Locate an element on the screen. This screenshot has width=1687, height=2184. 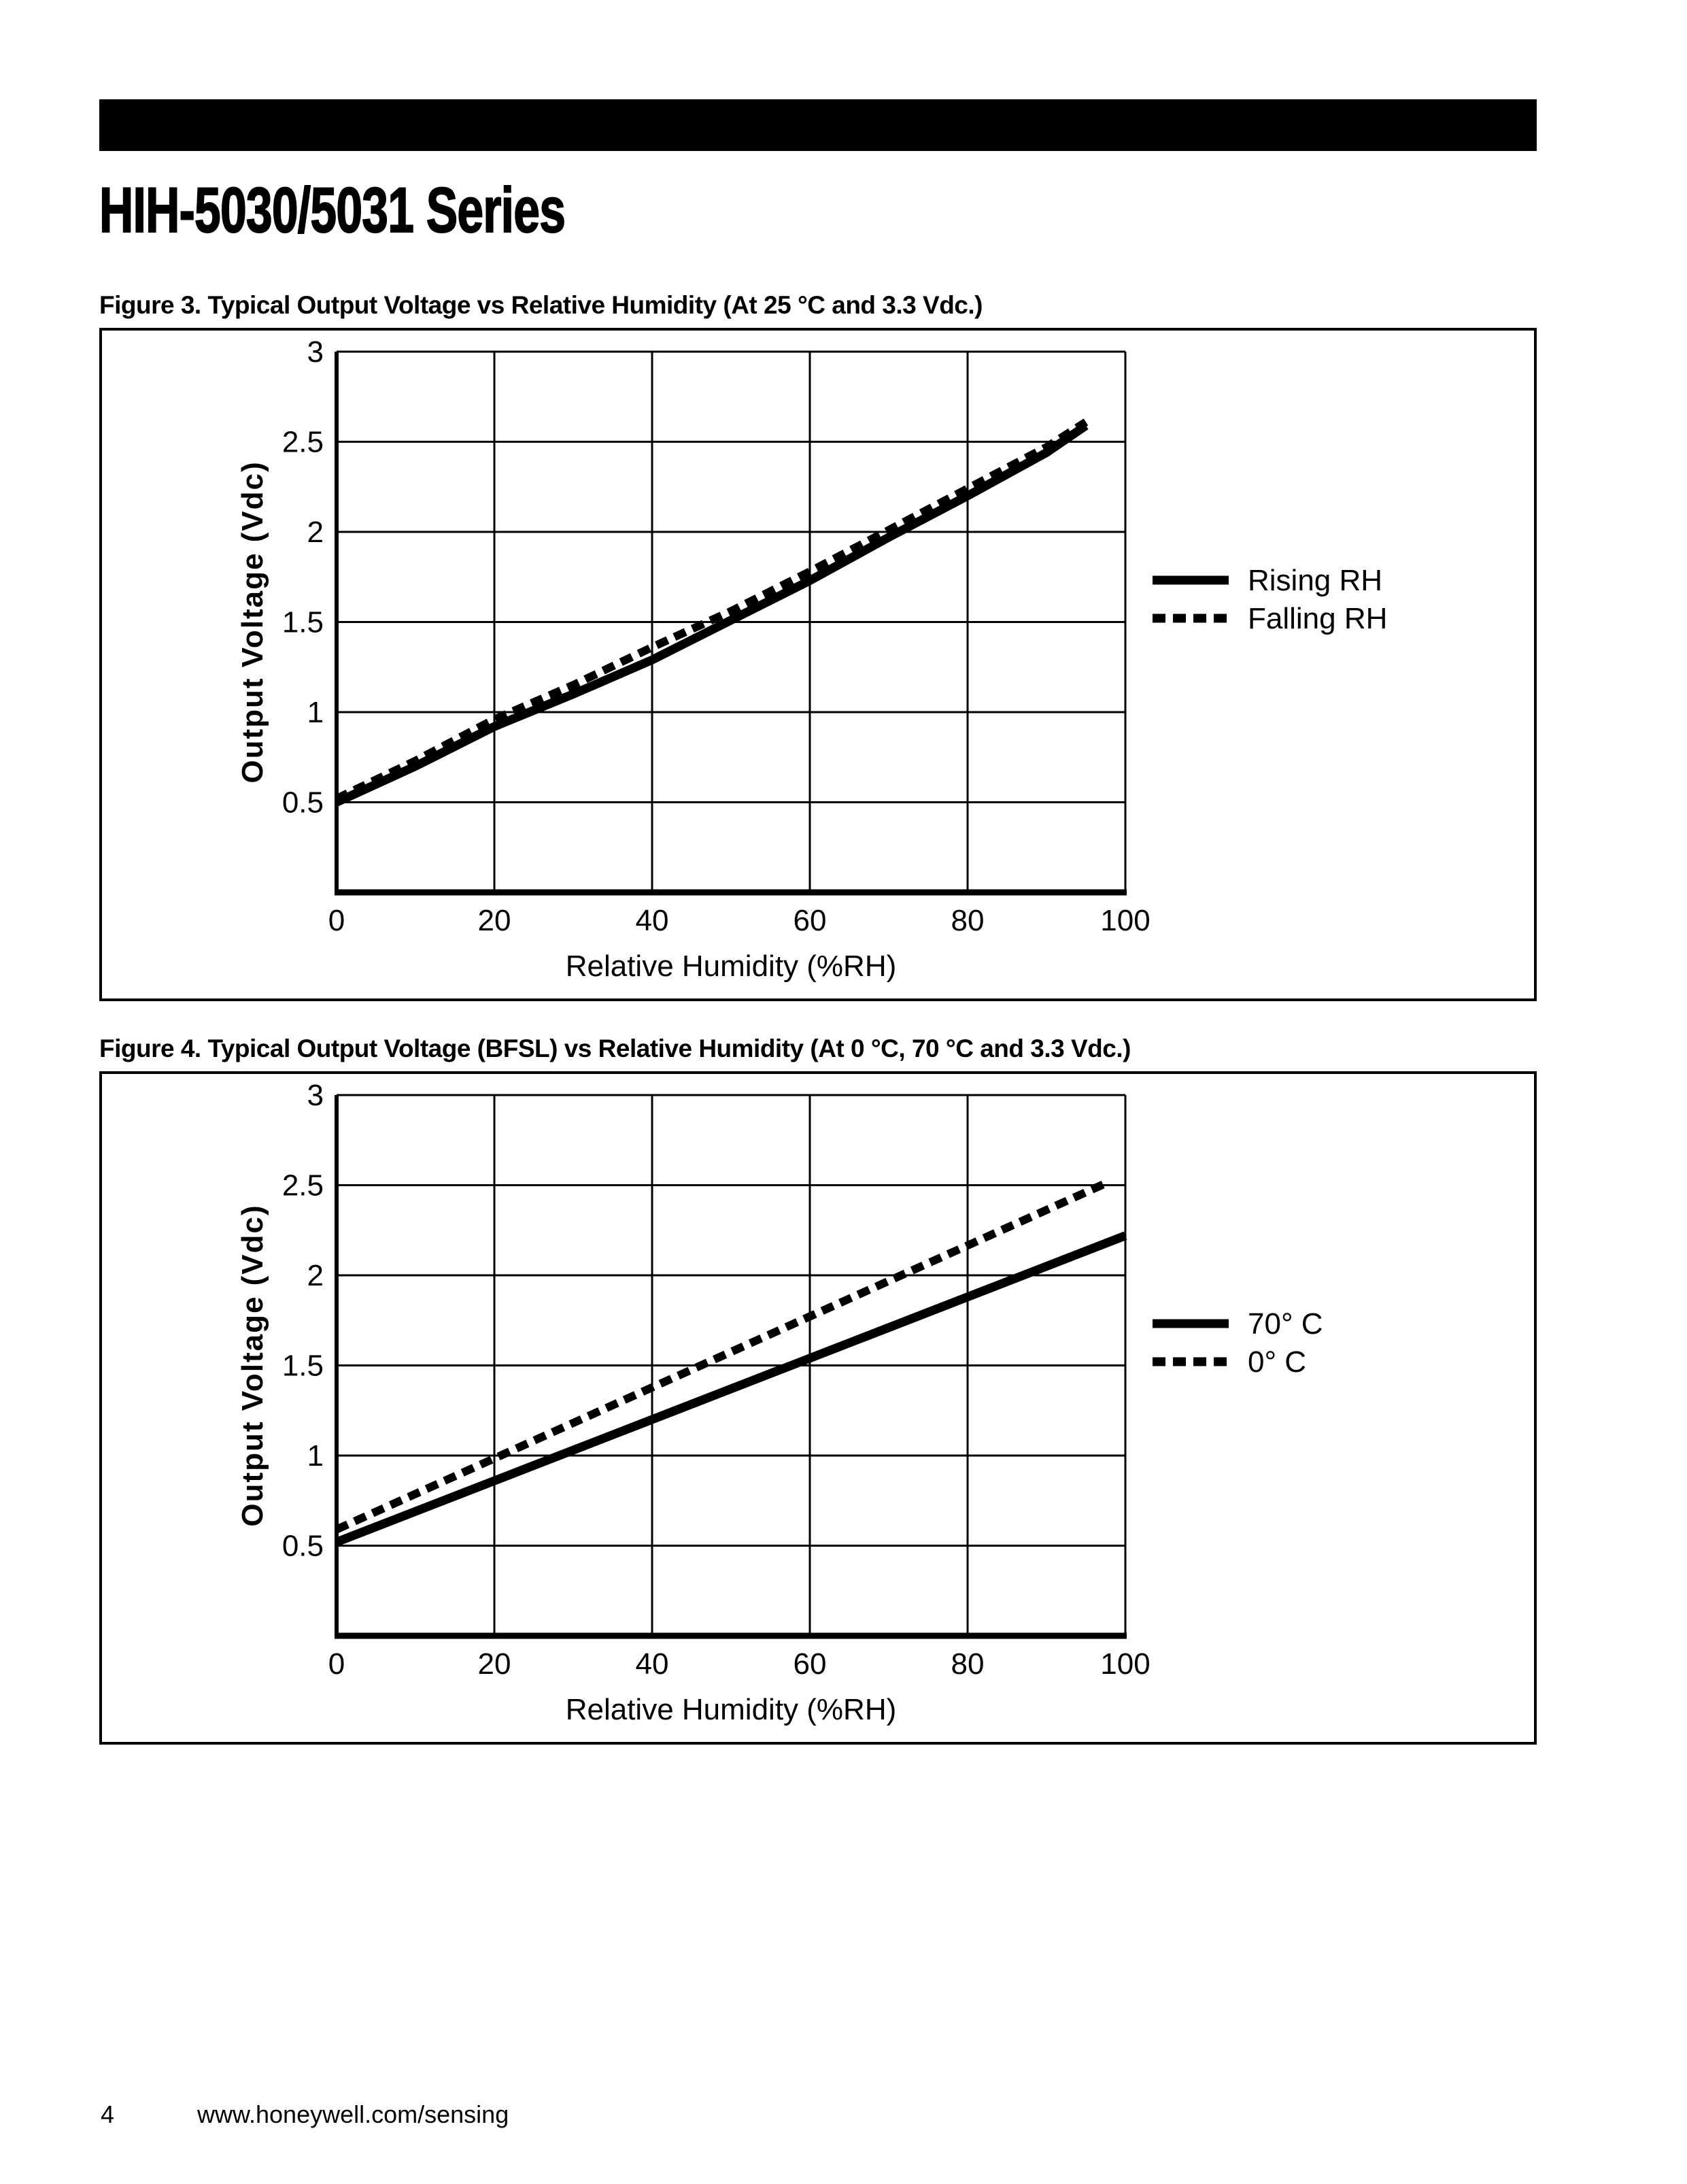
legend-label: Falling RH is located at coordinates (1317, 618).